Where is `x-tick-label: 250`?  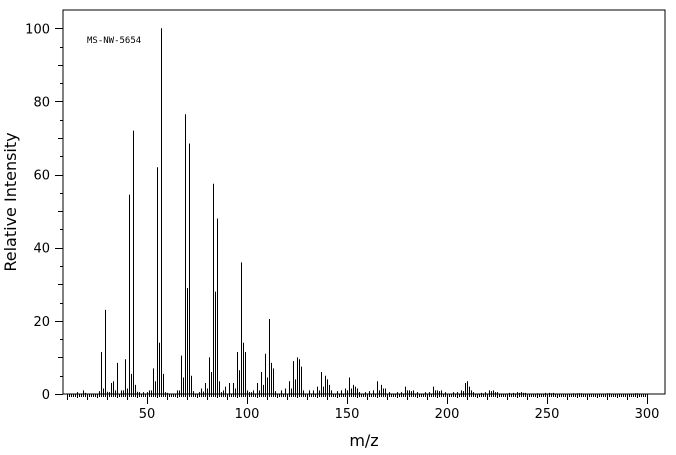 x-tick-label: 250 is located at coordinates (547, 414).